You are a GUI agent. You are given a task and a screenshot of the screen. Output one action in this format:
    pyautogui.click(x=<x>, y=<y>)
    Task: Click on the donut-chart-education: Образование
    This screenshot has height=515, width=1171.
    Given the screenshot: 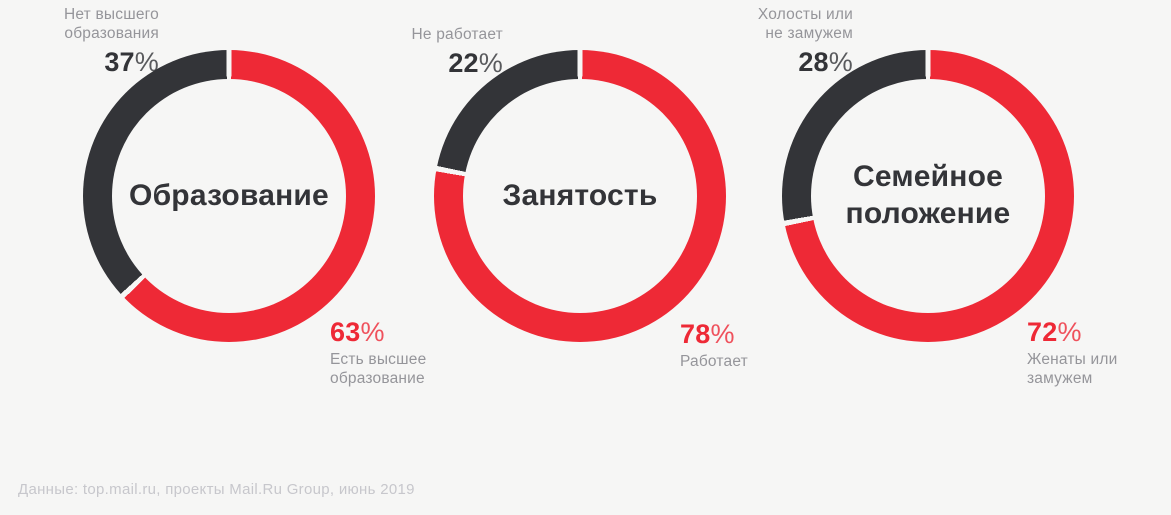 What is the action you would take?
    pyautogui.click(x=229, y=196)
    